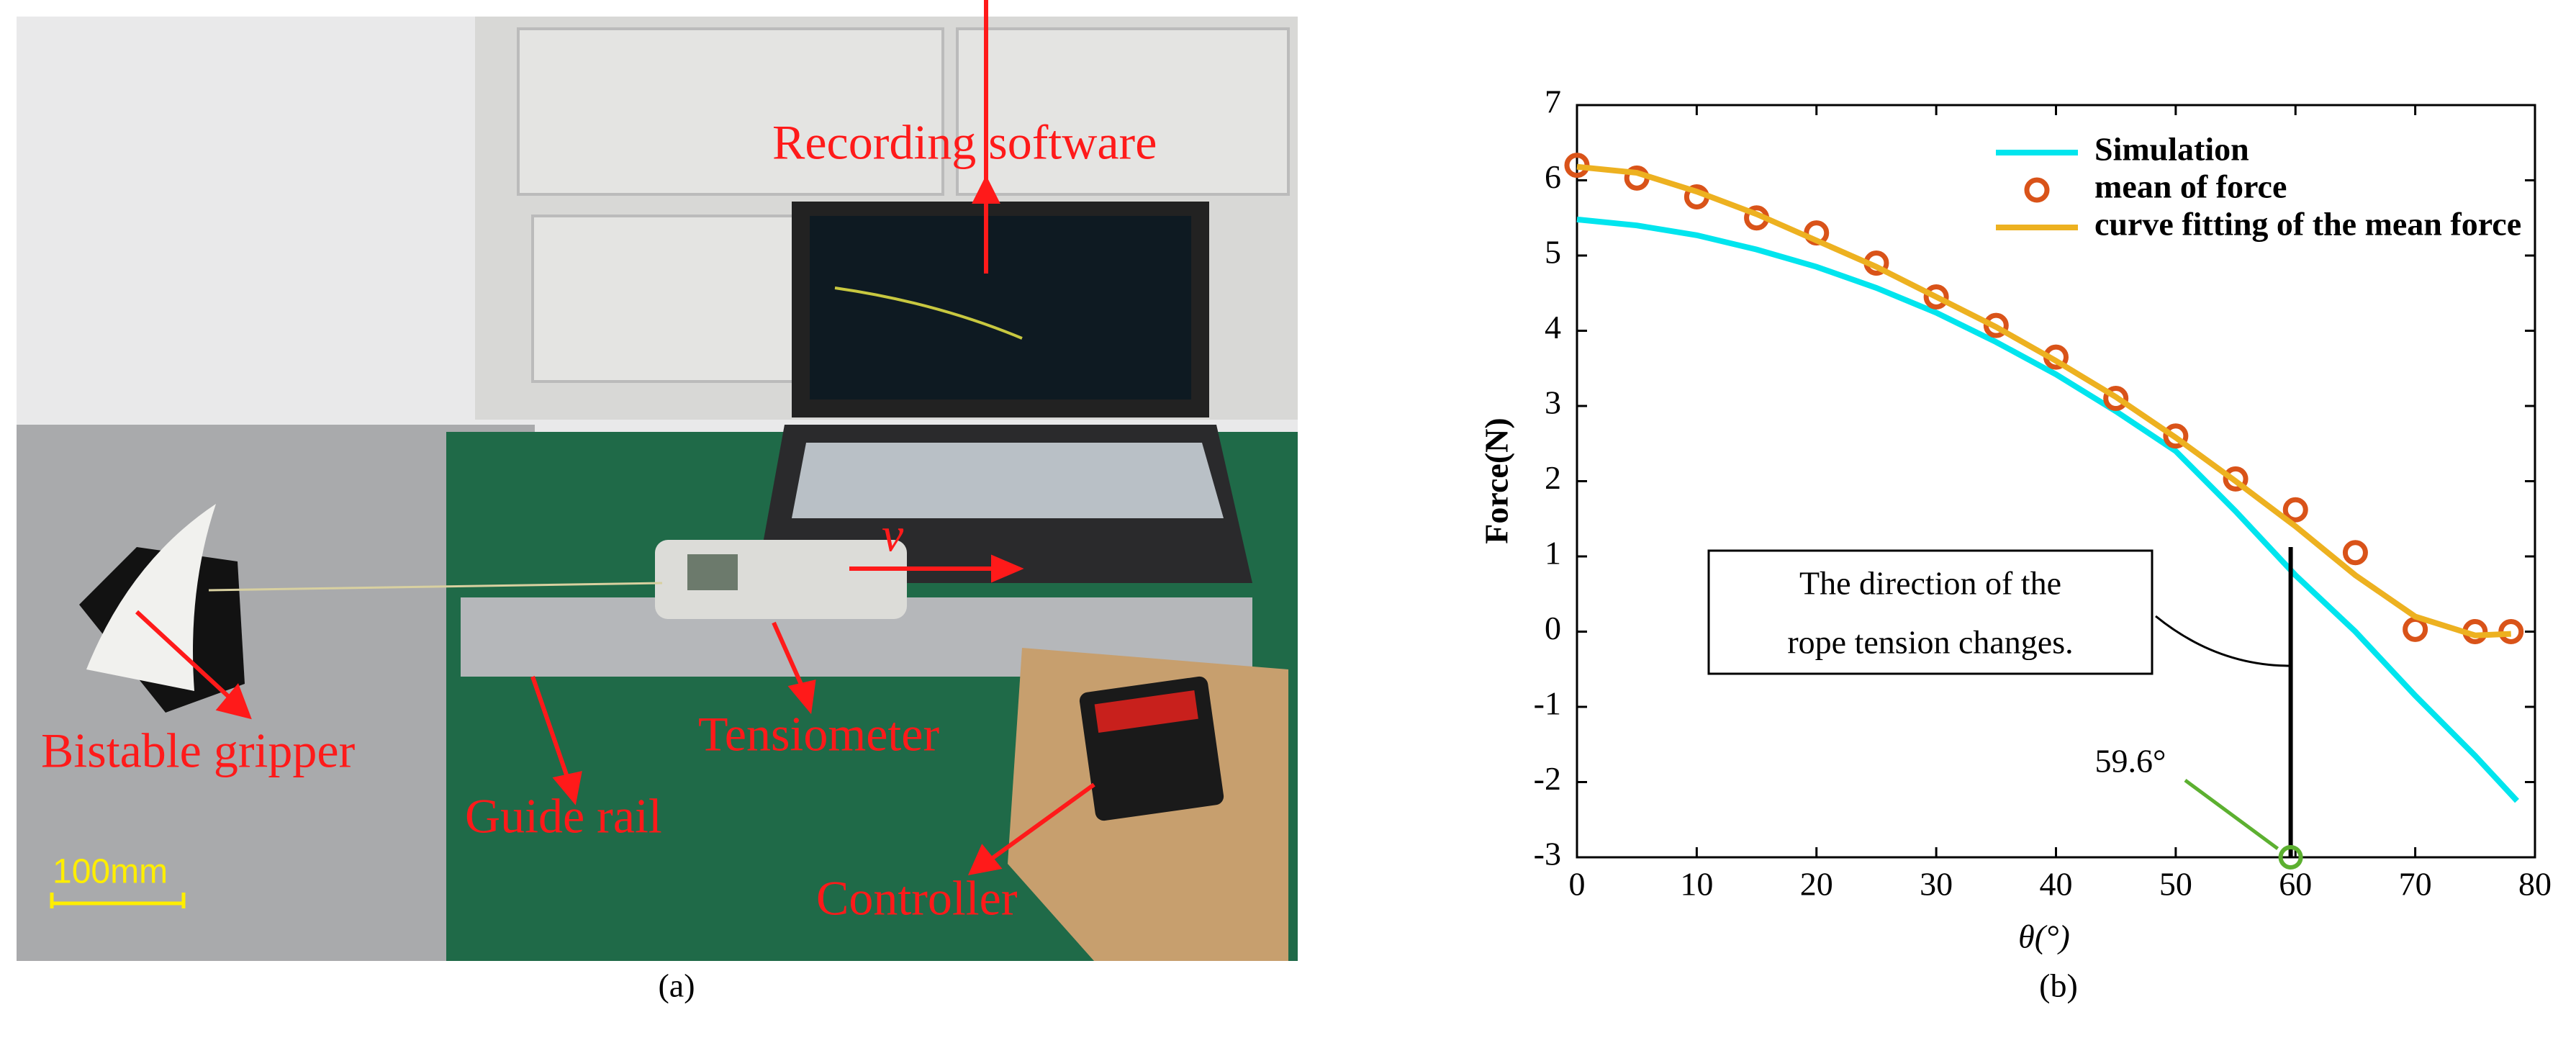  What do you see at coordinates (1930, 642) in the screenshot?
I see `annotation-text: rope tension changes.` at bounding box center [1930, 642].